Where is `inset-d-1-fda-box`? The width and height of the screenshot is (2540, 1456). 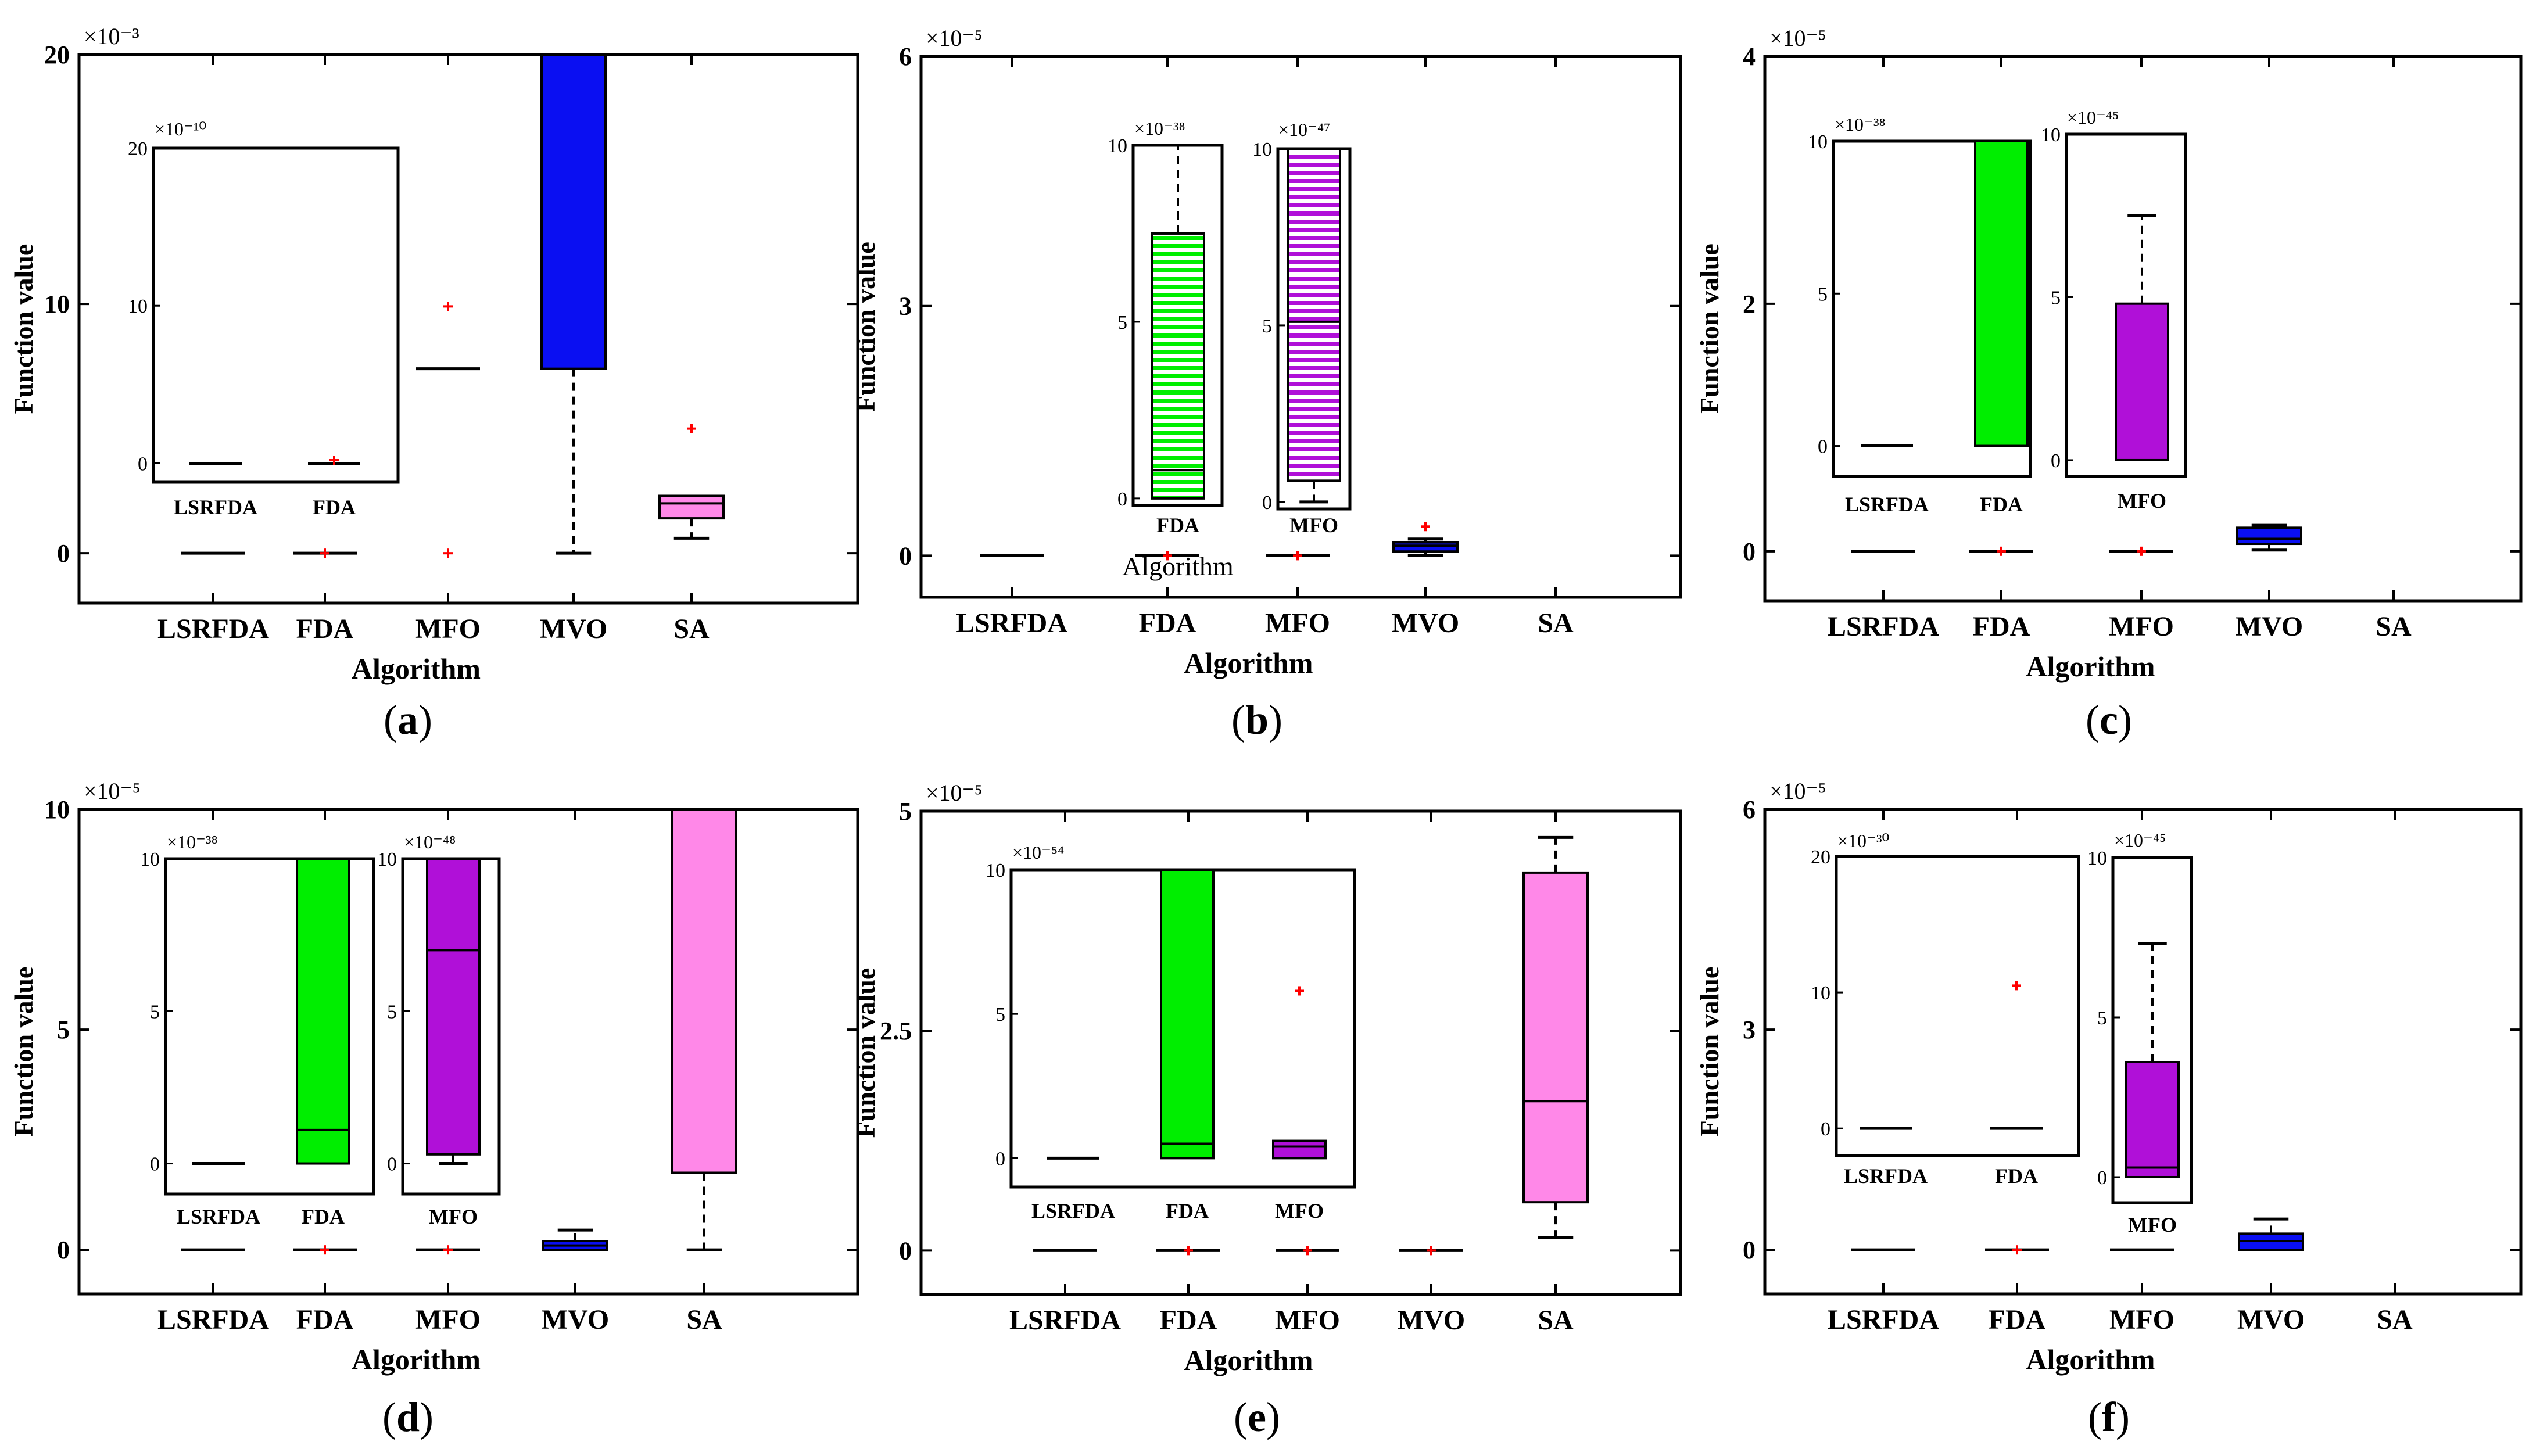 inset-d-1-fda-box is located at coordinates (323, 1012).